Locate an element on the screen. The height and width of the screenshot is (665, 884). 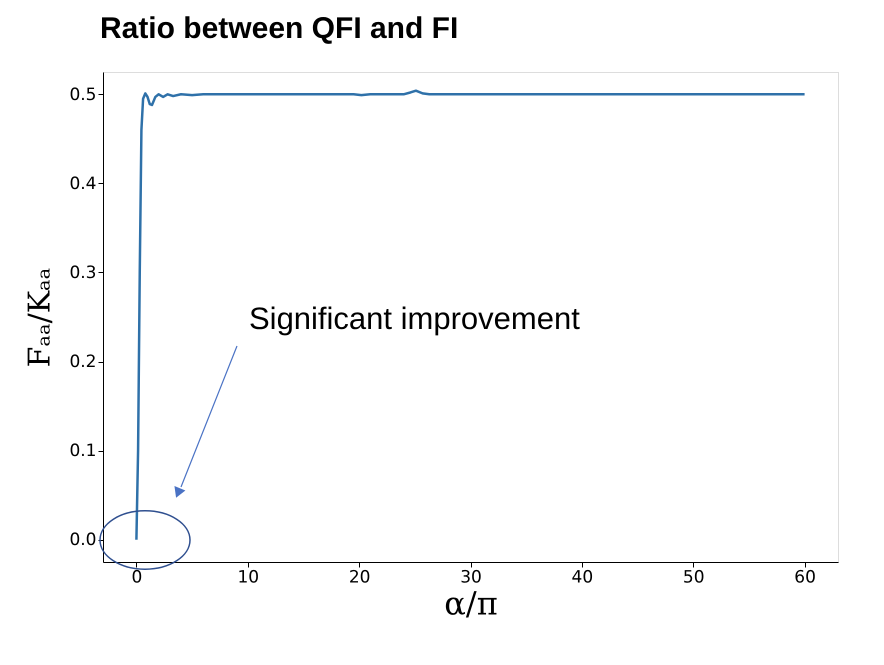
y-tick-label: 0.0 is located at coordinates (82, 540).